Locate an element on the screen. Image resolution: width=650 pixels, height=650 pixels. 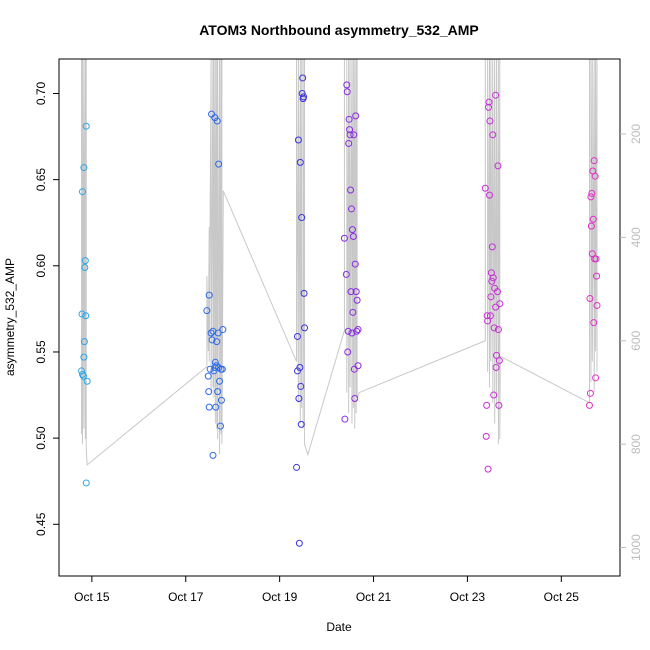
y2-tick-label: 1000 is located at coordinates (636, 547).